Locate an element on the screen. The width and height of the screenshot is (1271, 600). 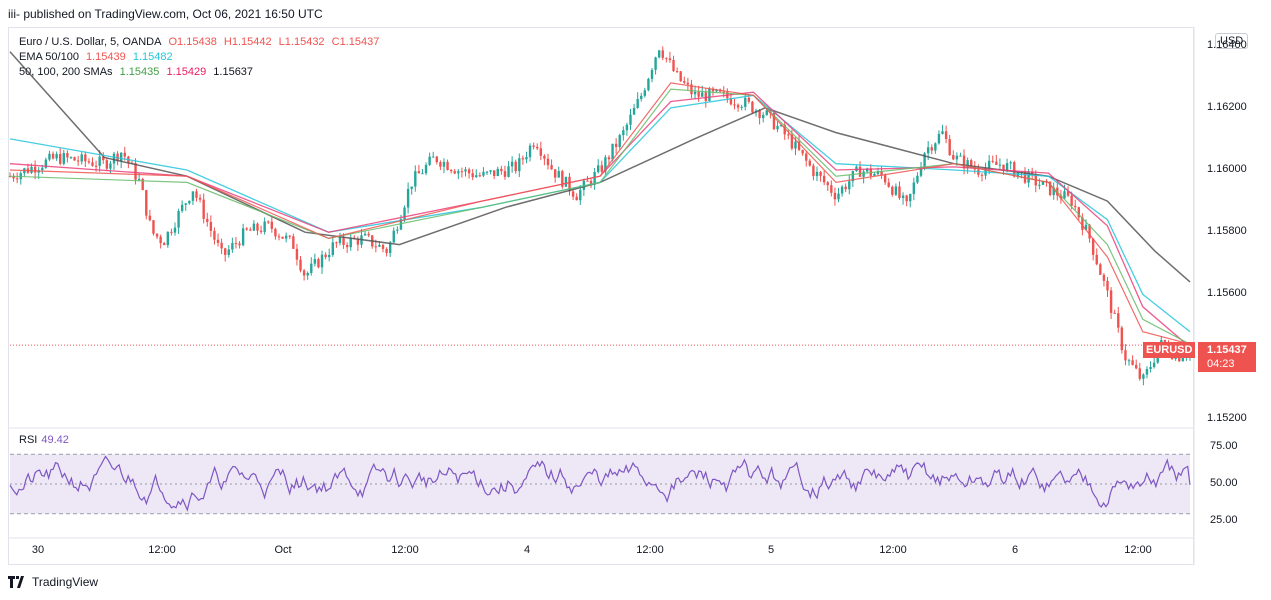
legend-close: C1.15437 is located at coordinates (355, 42).